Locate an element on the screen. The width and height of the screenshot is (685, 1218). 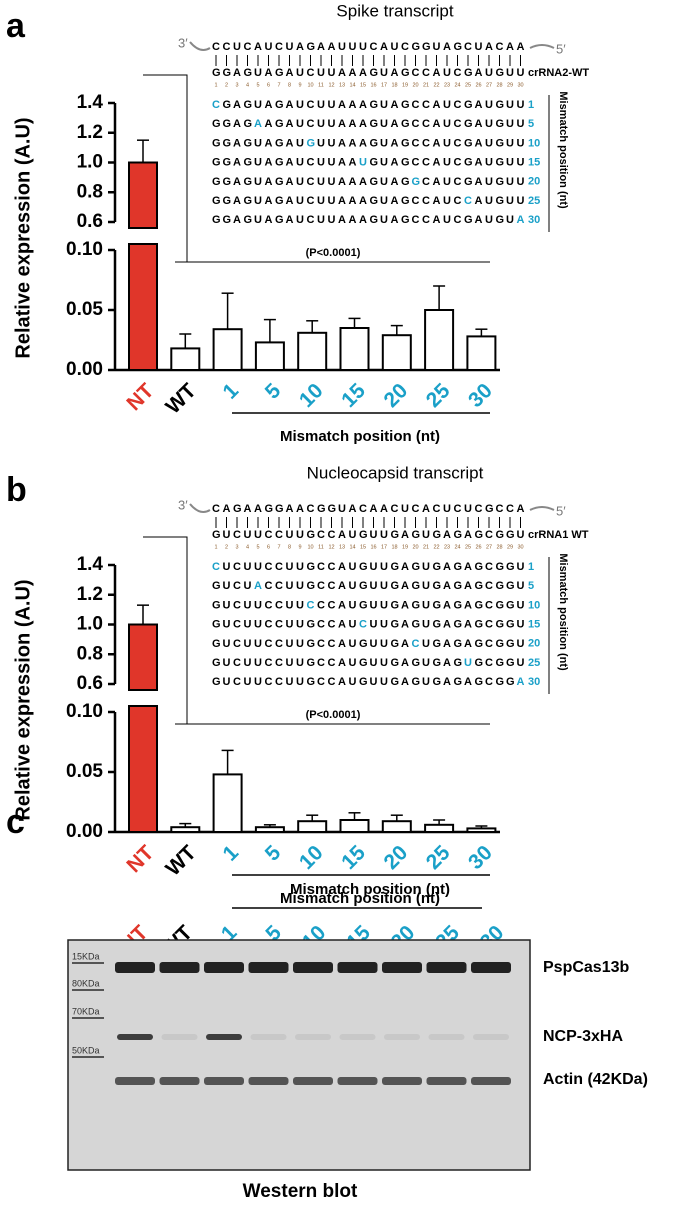
mismatch-position: 25 is located at coordinates (534, 663).